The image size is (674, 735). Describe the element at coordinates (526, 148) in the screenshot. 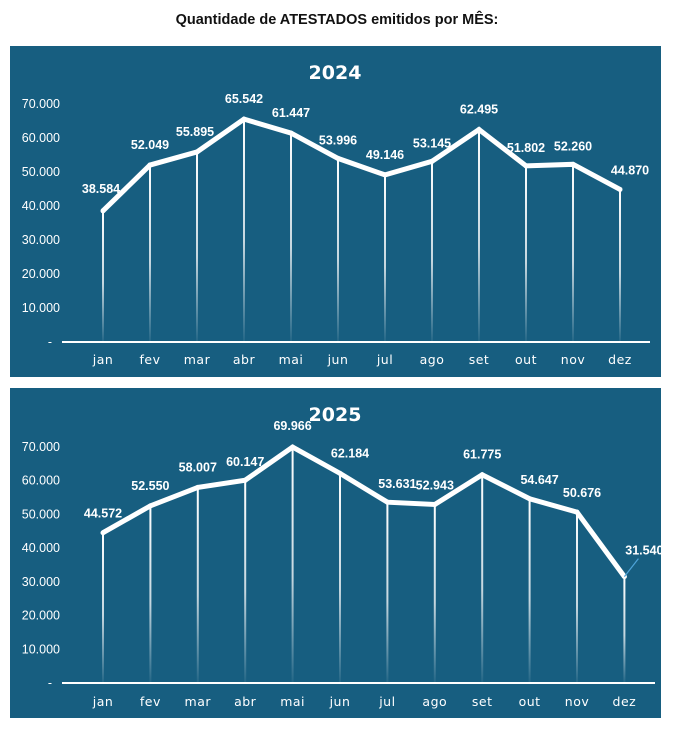

I see `data-label-out: 51.802` at that location.